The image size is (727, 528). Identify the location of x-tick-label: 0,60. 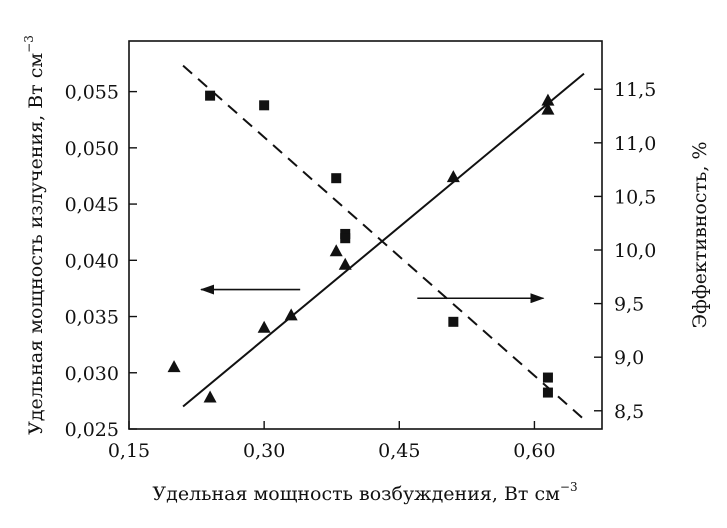
(534, 451).